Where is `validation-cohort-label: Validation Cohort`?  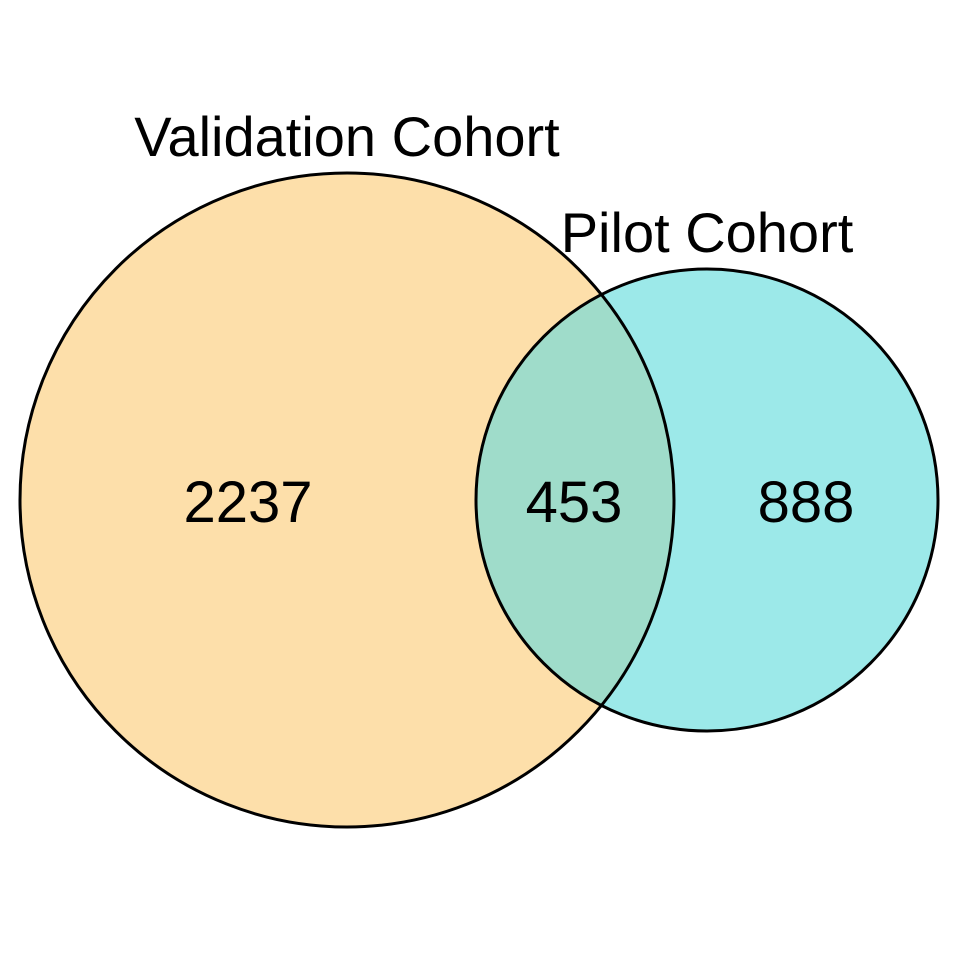 validation-cohort-label: Validation Cohort is located at coordinates (347, 136).